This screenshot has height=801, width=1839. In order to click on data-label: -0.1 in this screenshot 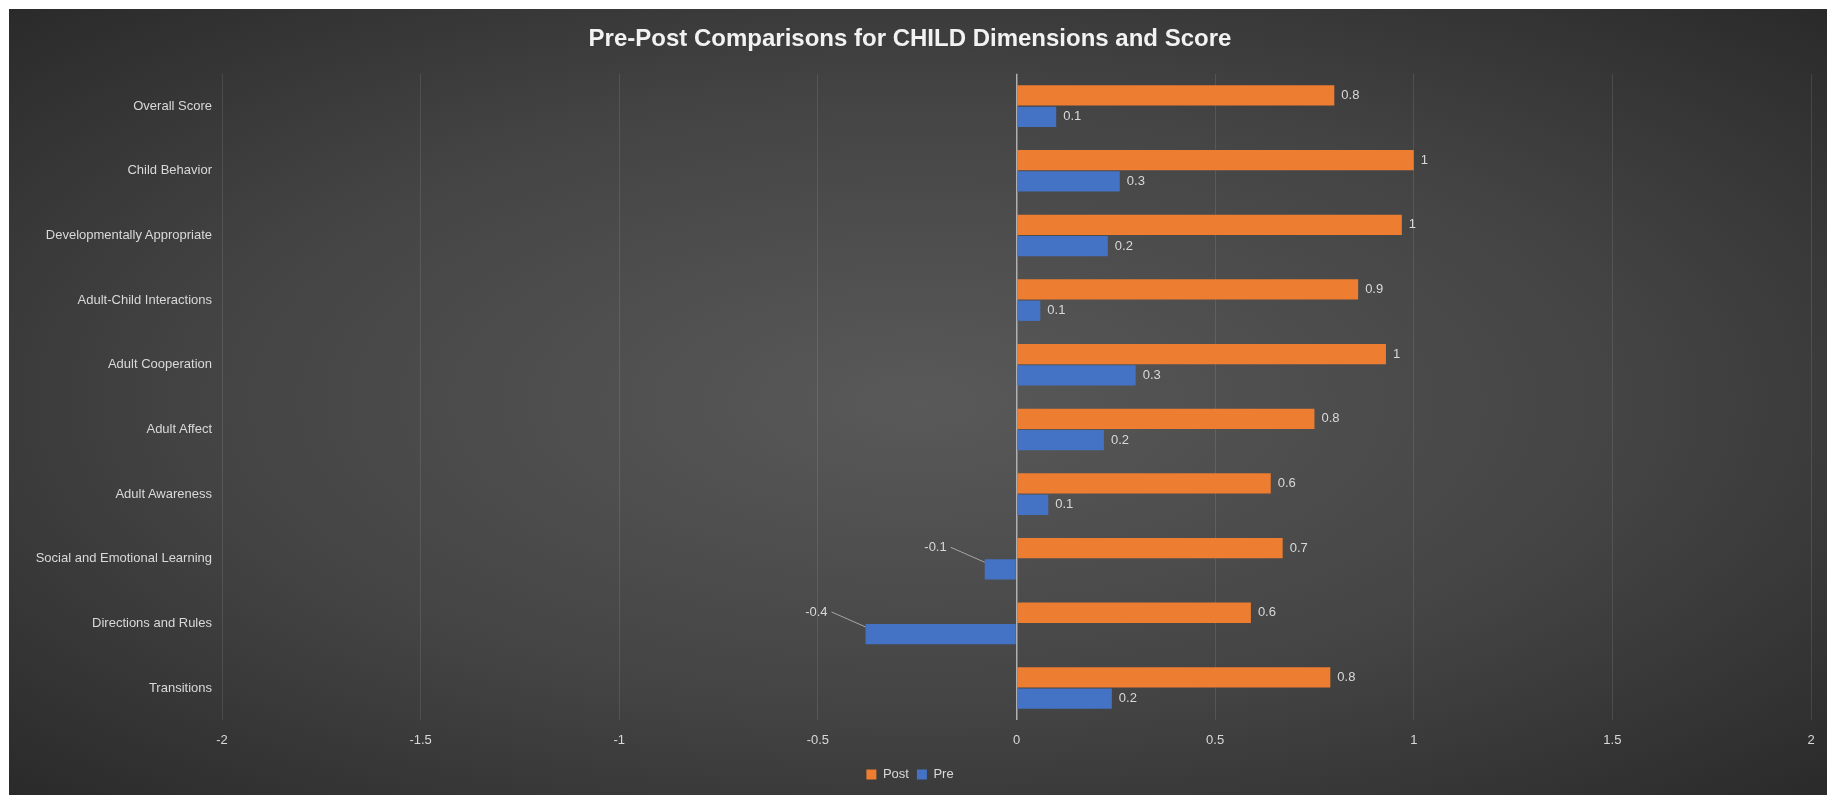, I will do `click(935, 546)`.